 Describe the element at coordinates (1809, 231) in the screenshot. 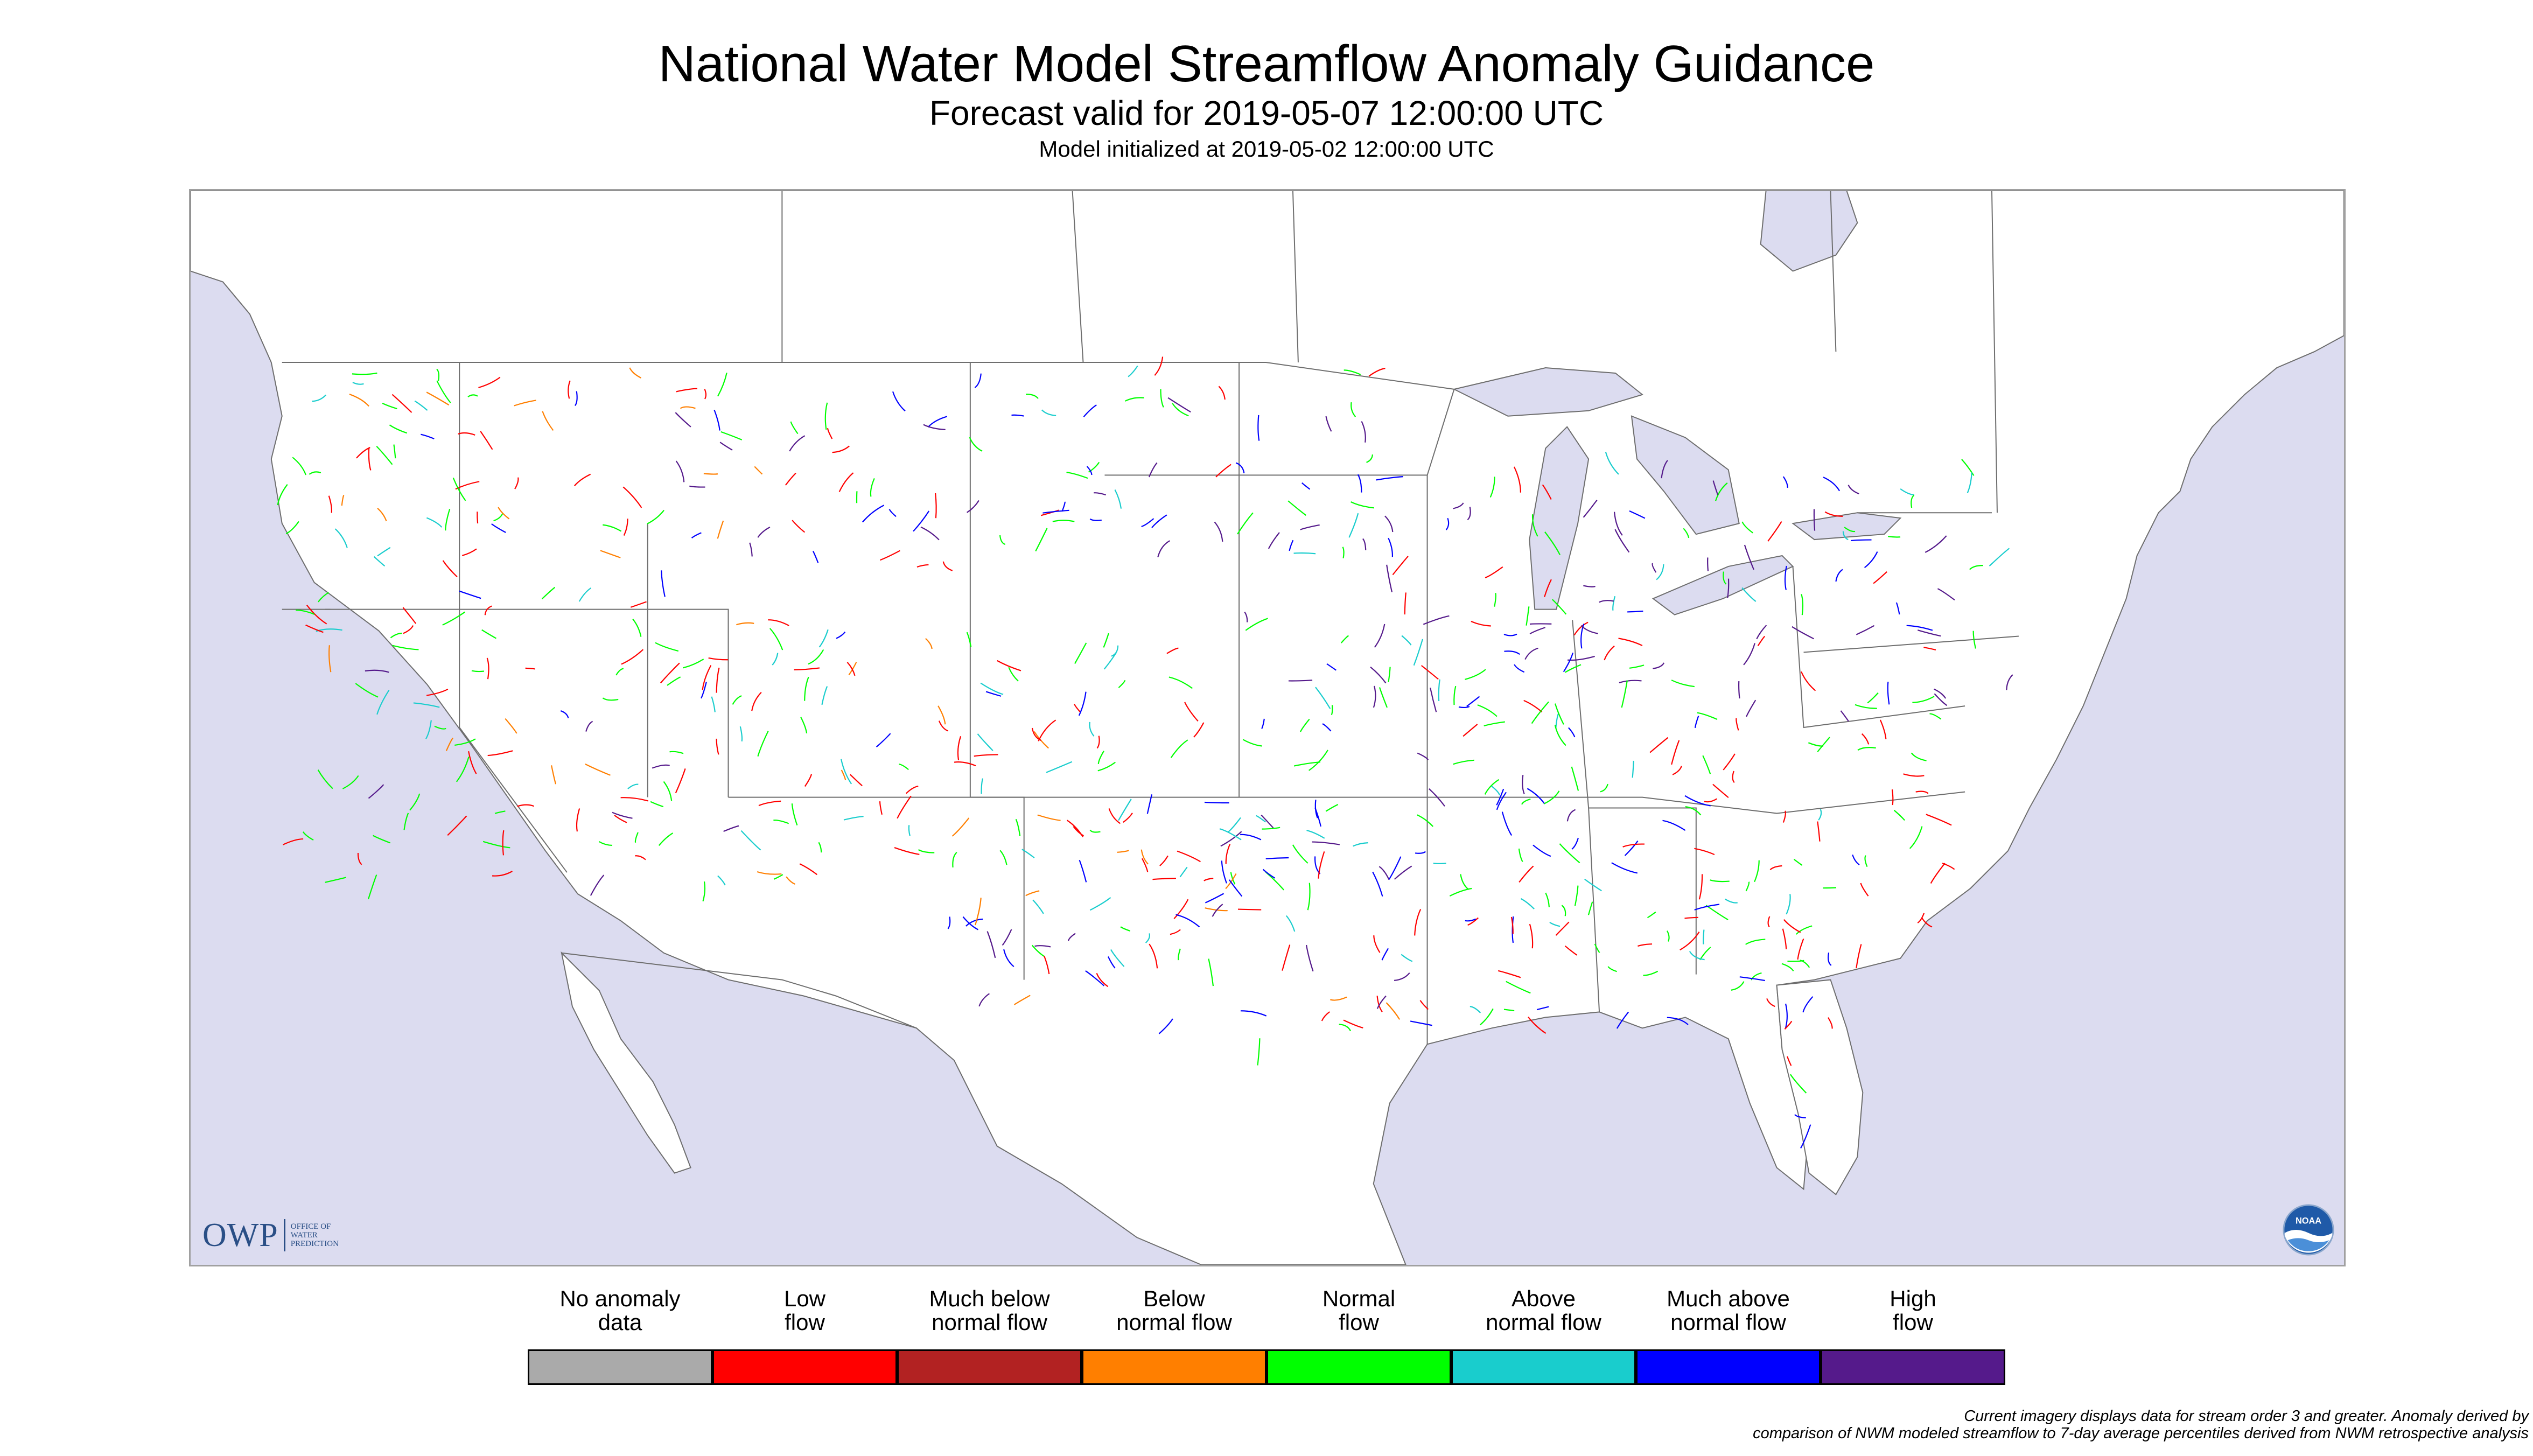

I see `hudson-bay` at that location.